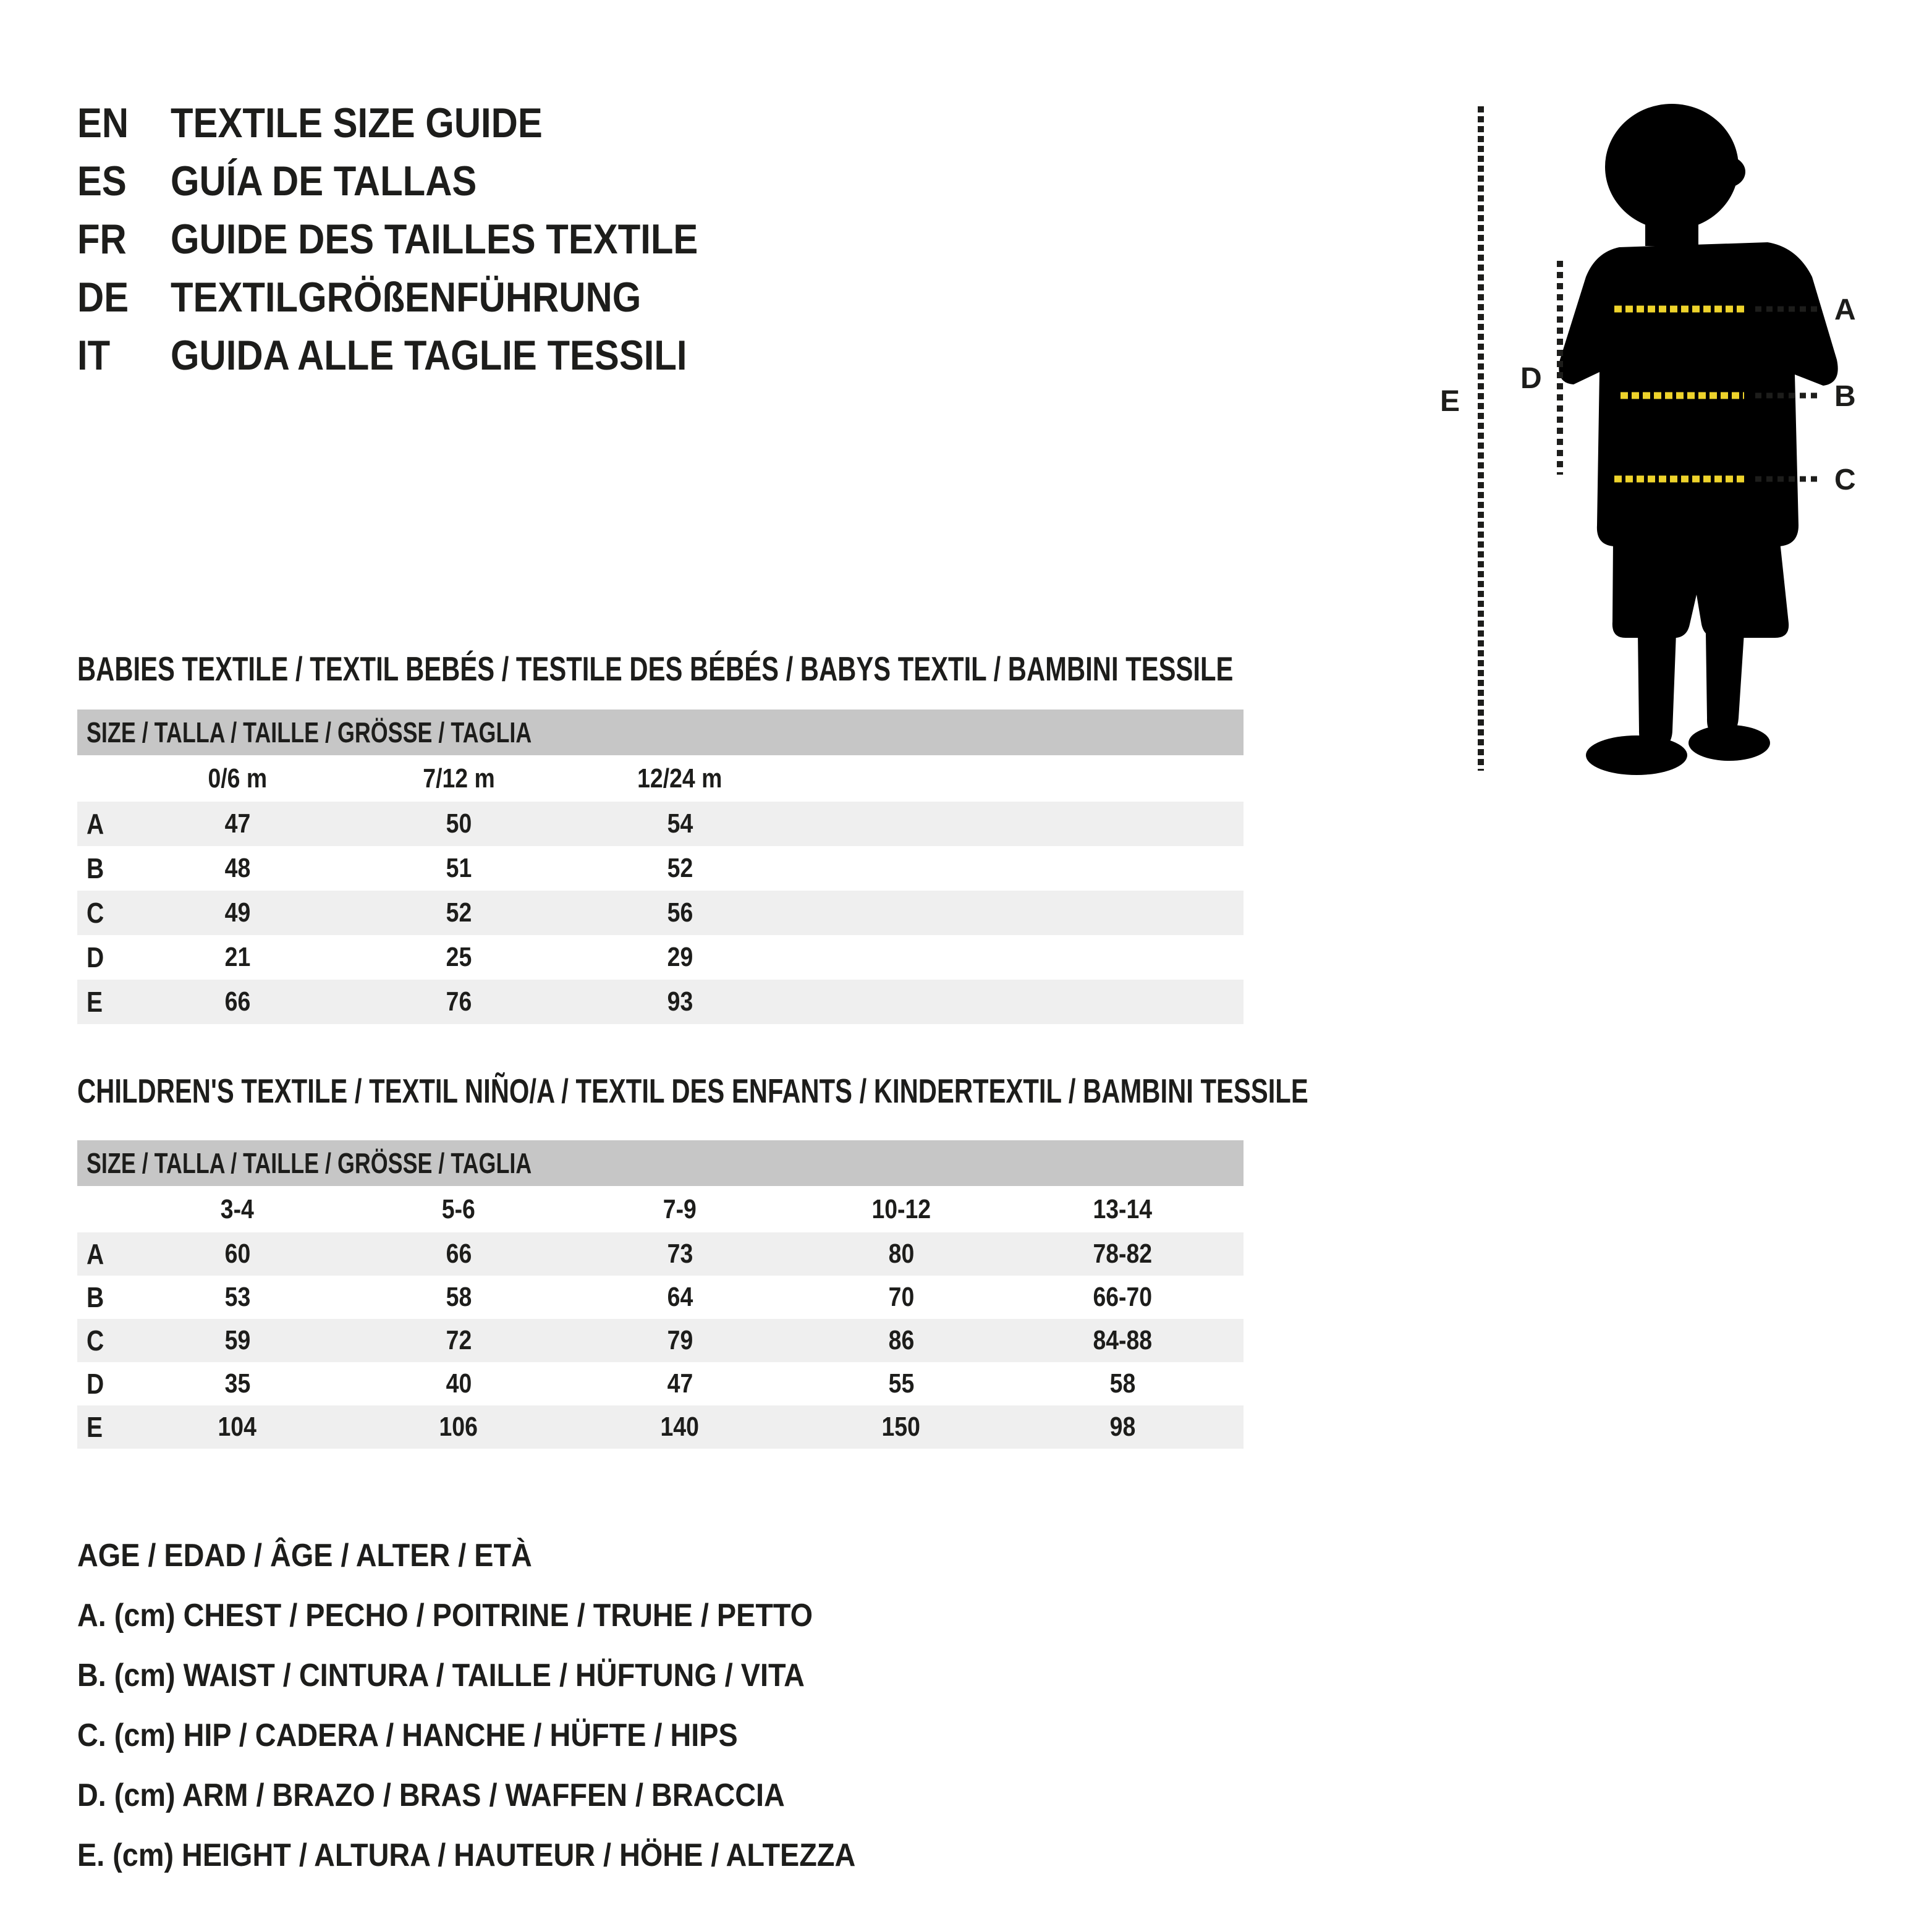 The image size is (1932, 1932). What do you see at coordinates (458, 1208) in the screenshot?
I see `column-header: 5-6` at bounding box center [458, 1208].